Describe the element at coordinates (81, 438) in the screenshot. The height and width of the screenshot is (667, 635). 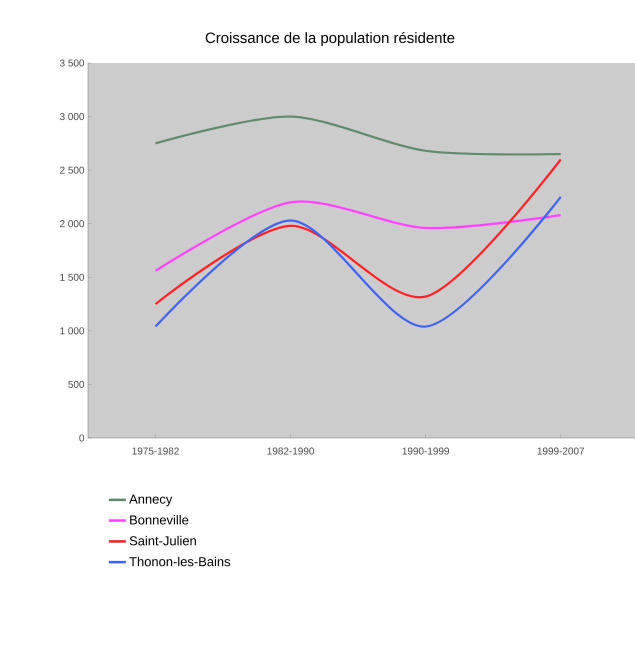
I see `y-tick-label: 0` at that location.